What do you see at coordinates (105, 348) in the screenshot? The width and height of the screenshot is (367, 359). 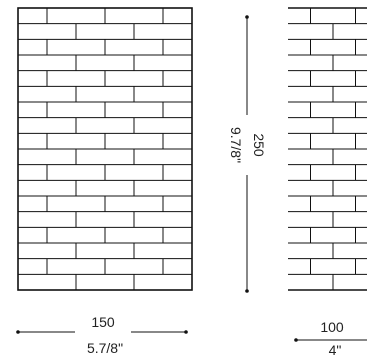 I see `large-width-in-label: 5.7/8"` at bounding box center [105, 348].